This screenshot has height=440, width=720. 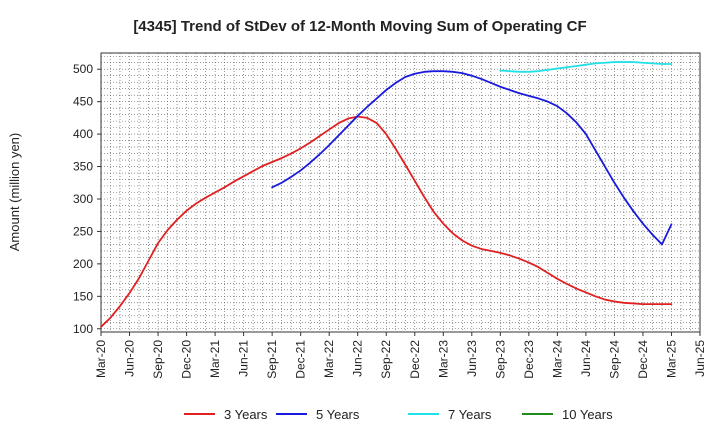 What do you see at coordinates (244, 358) in the screenshot?
I see `x-tick-label: Jun-21` at bounding box center [244, 358].